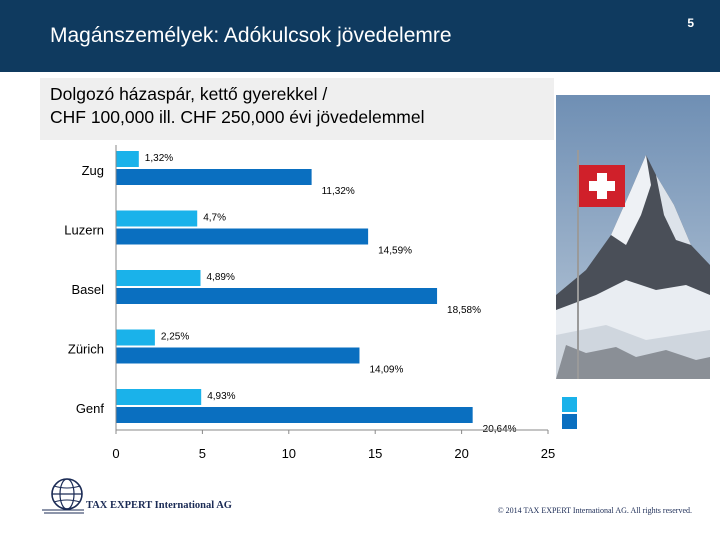 The height and width of the screenshot is (540, 720). Describe the element at coordinates (221, 396) in the screenshot. I see `value-label: 4,93%` at that location.